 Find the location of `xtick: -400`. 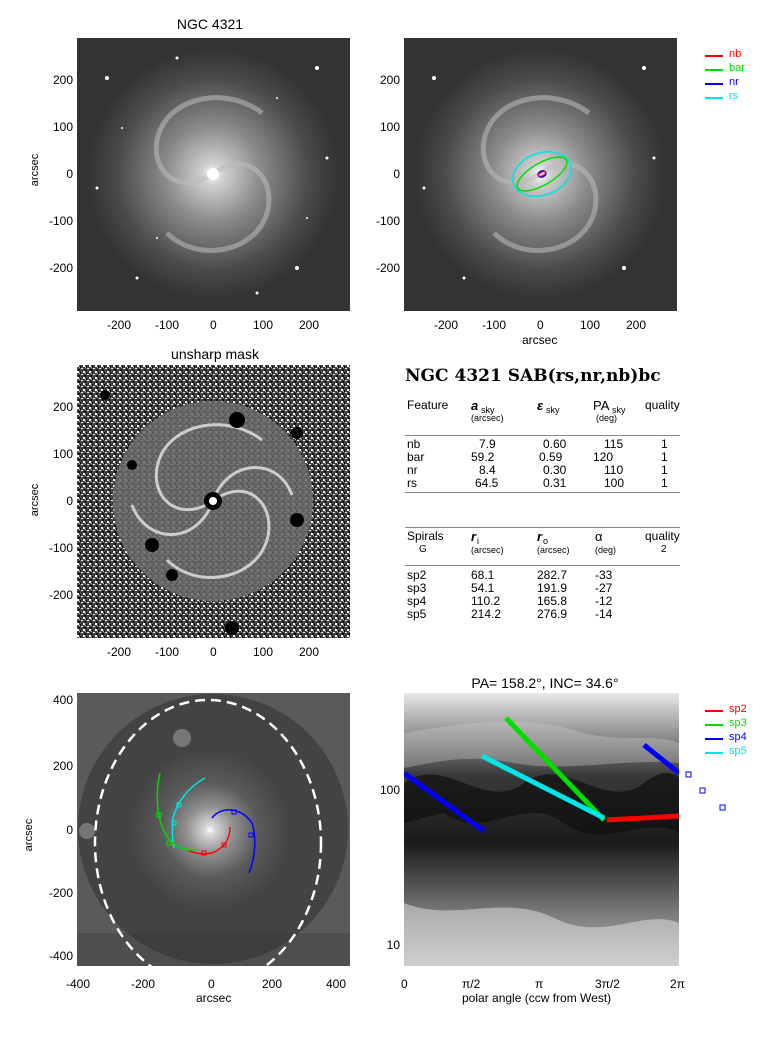

xtick: -400 is located at coordinates (78, 984).